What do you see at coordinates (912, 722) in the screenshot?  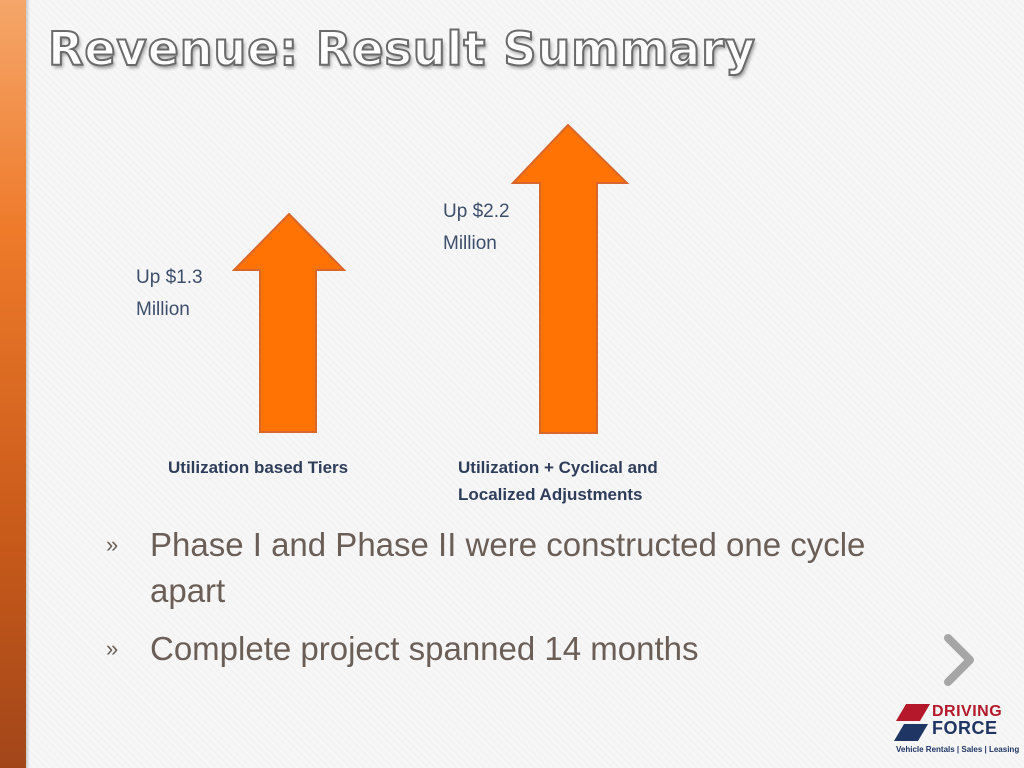 I see `logo-mark-icon` at bounding box center [912, 722].